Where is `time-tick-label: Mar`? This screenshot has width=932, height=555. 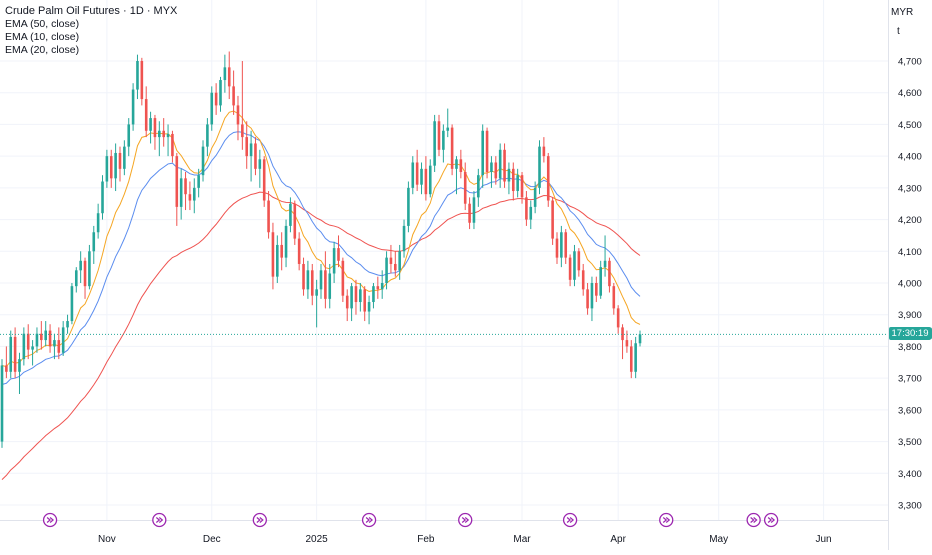
time-tick-label: Mar is located at coordinates (522, 539).